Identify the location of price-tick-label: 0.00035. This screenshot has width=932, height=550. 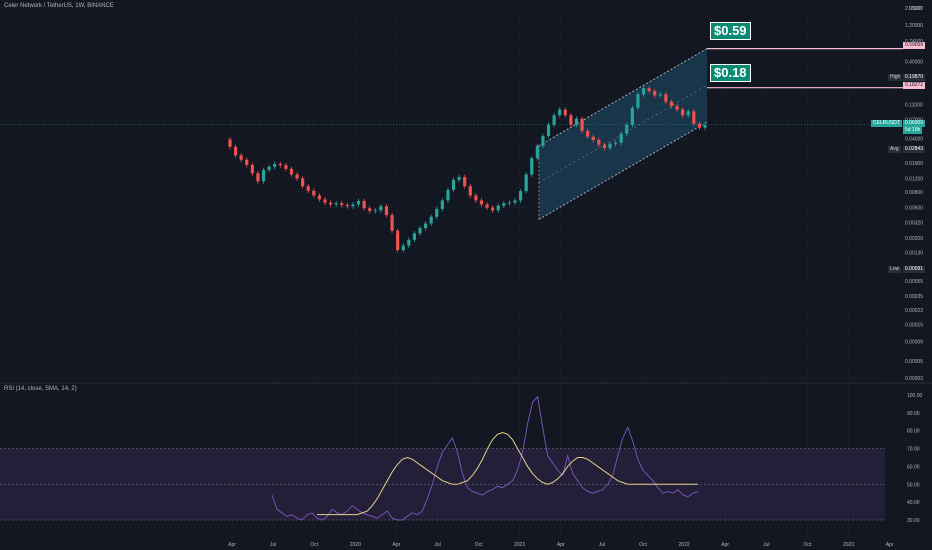
(914, 297).